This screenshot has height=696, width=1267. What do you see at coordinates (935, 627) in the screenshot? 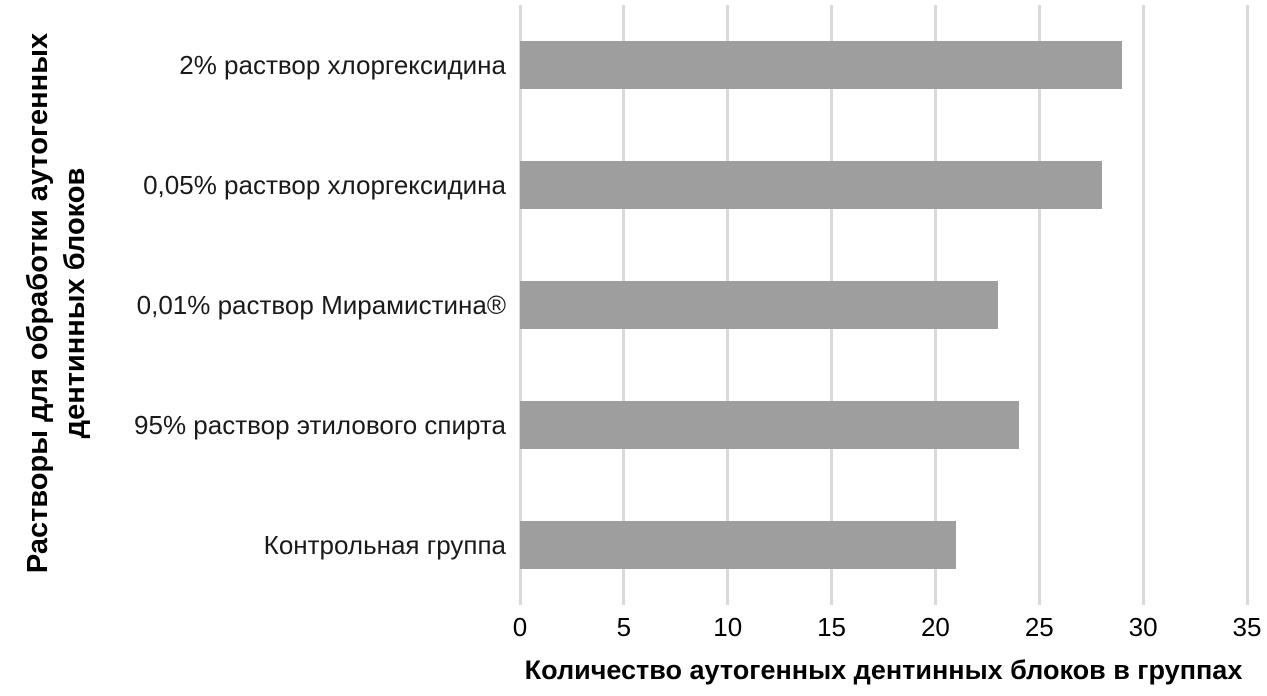
I see `x-tick-label-20: 20` at bounding box center [935, 627].